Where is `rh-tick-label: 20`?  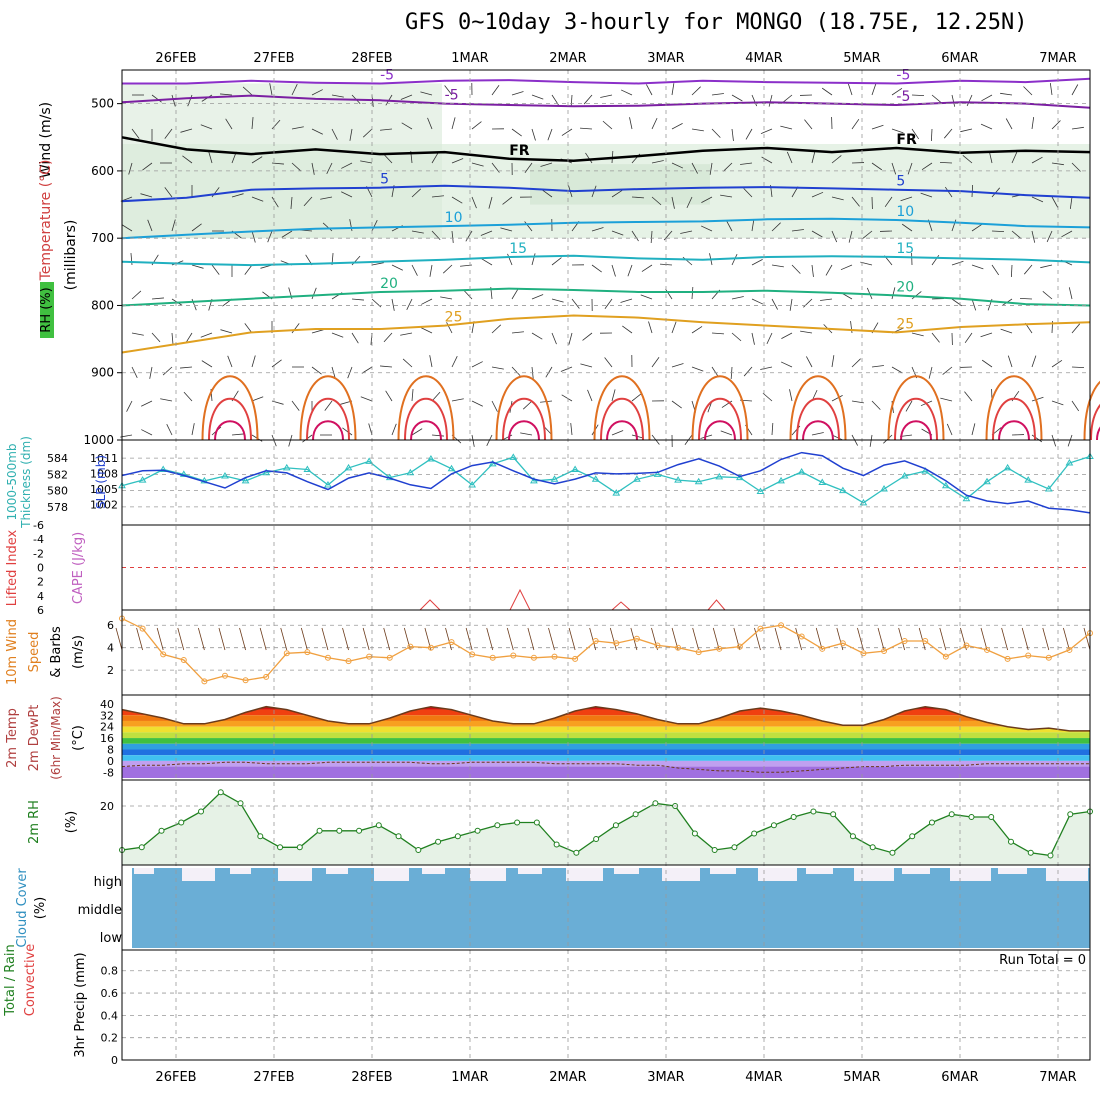
rh-tick-label: 20 is located at coordinates (107, 806).